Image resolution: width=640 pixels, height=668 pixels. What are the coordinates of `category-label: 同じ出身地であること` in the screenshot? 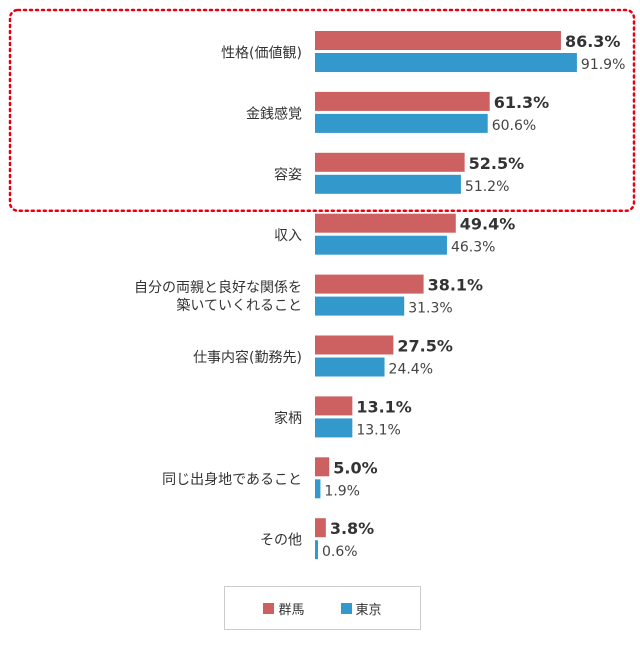 It's located at (232, 480).